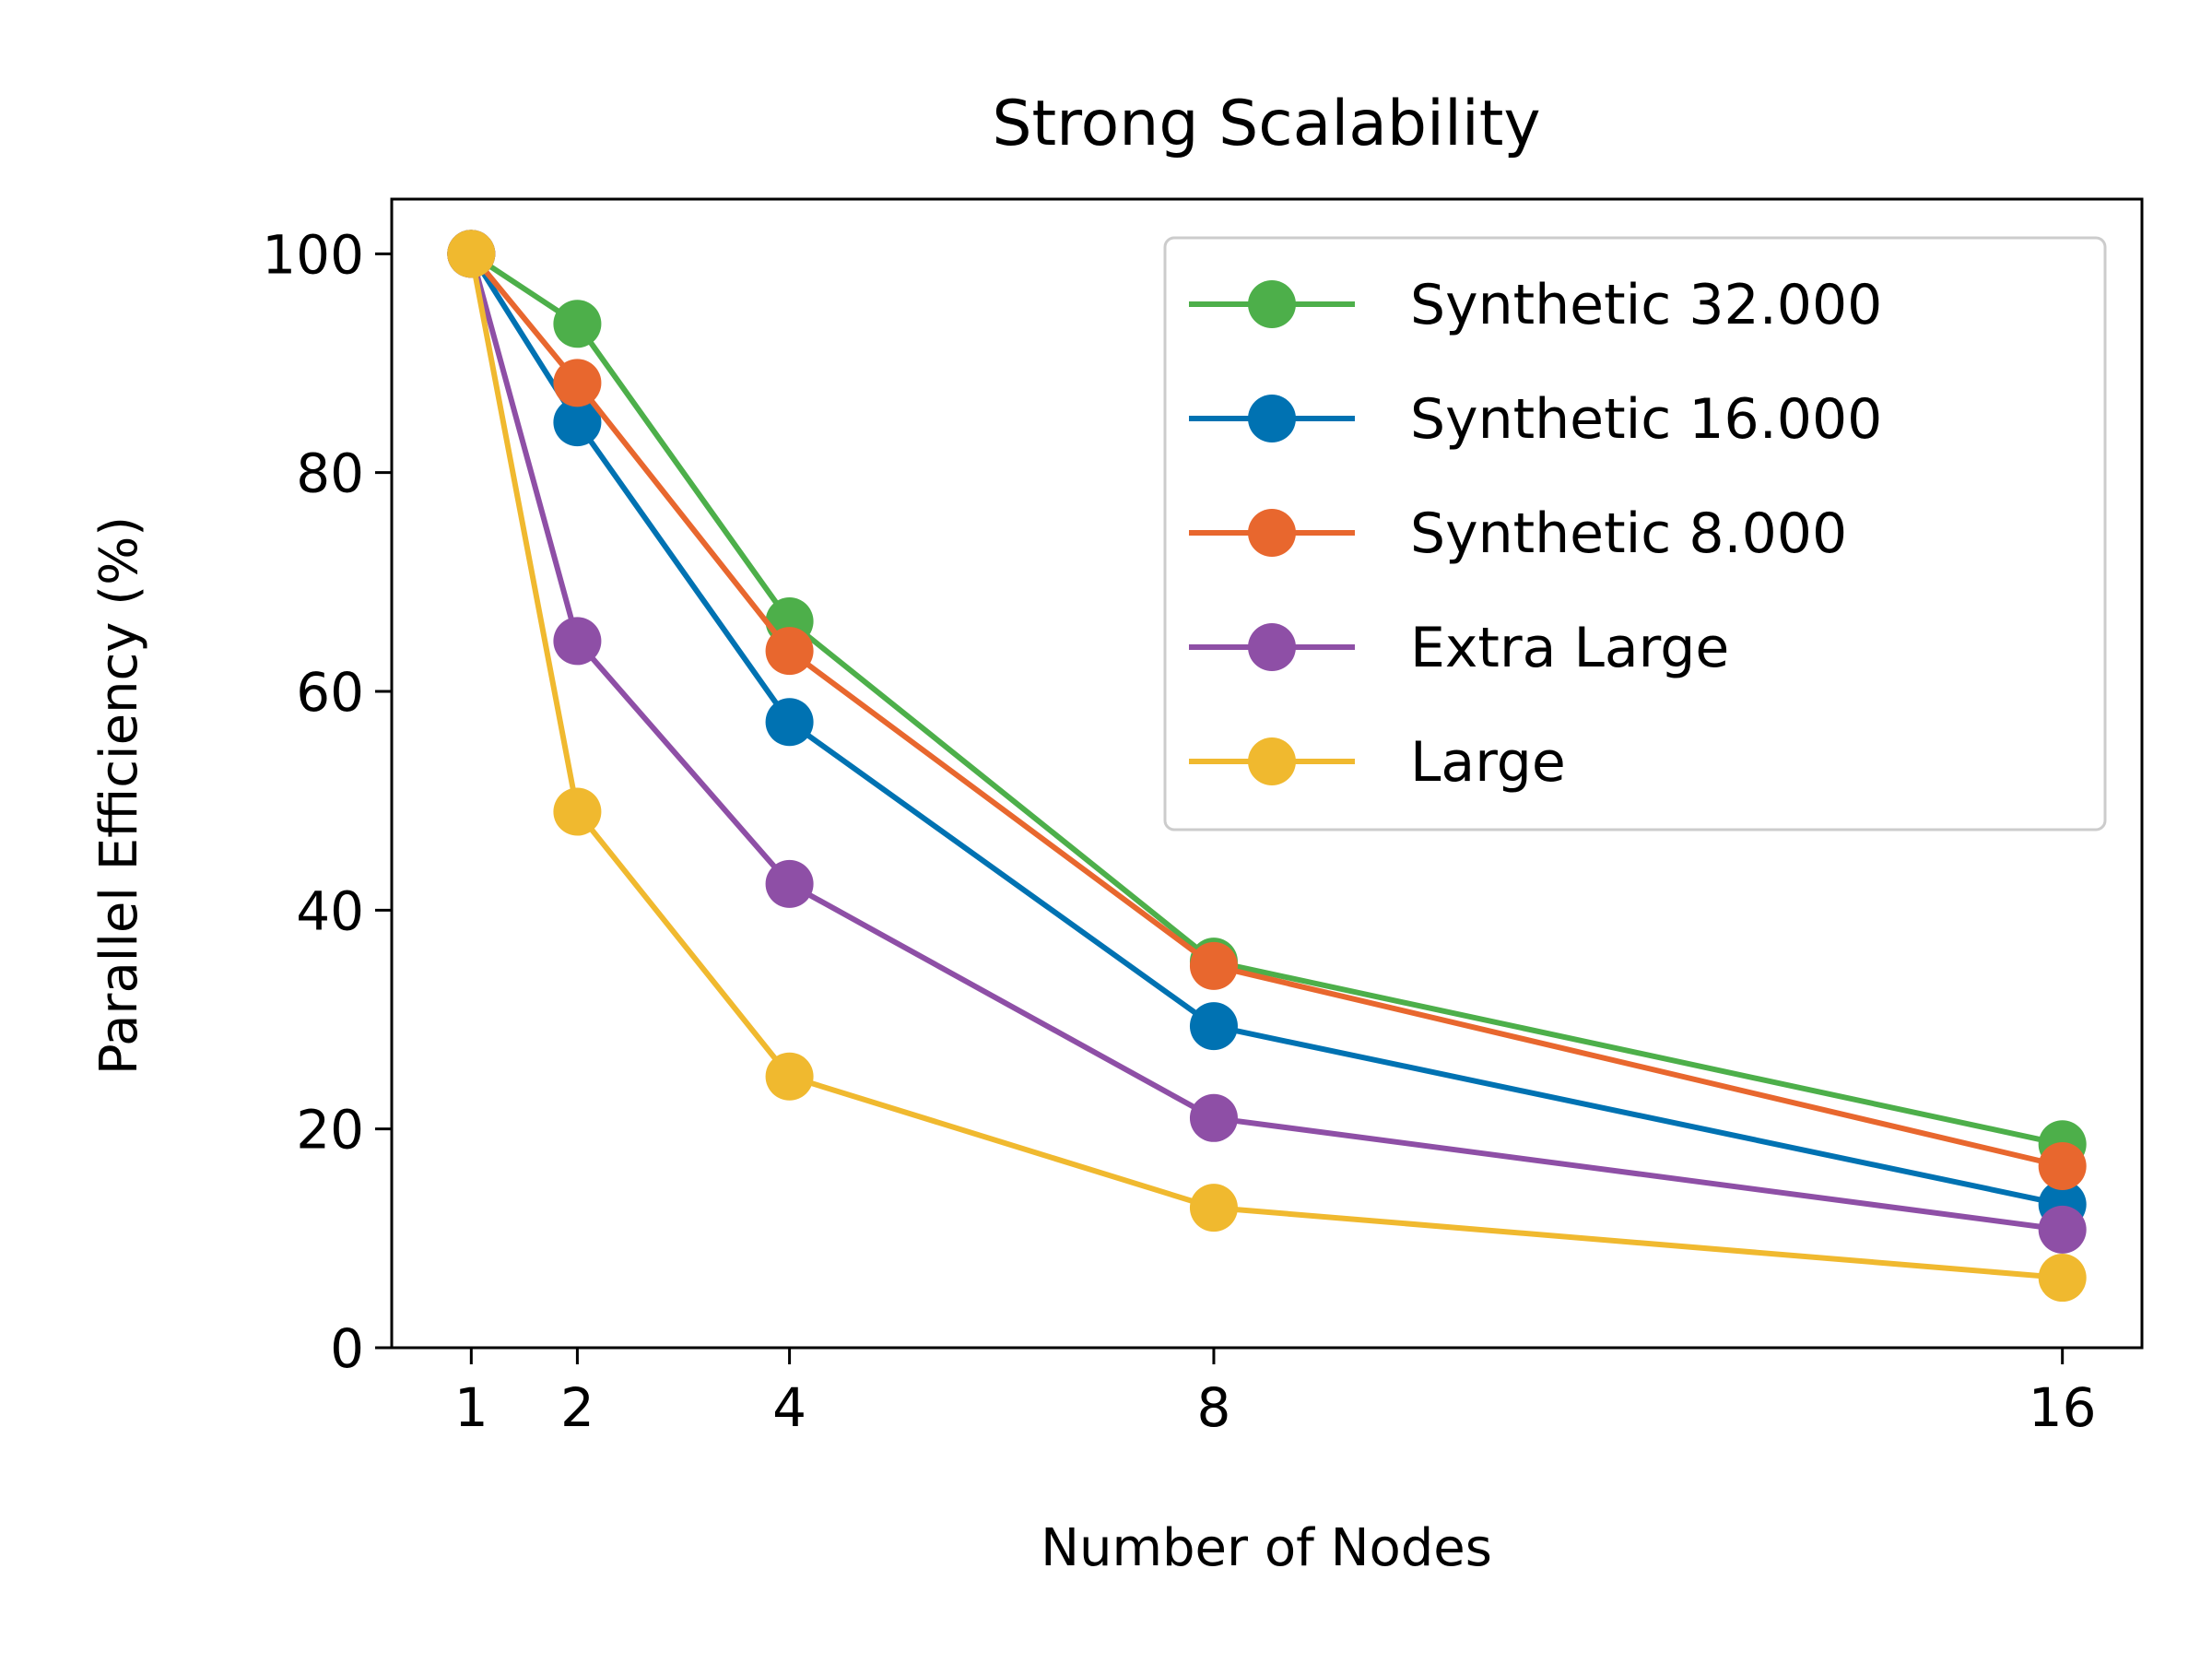 The image size is (2212, 1663). Describe the element at coordinates (577, 1407) in the screenshot. I see `x-tick-label: 2` at that location.